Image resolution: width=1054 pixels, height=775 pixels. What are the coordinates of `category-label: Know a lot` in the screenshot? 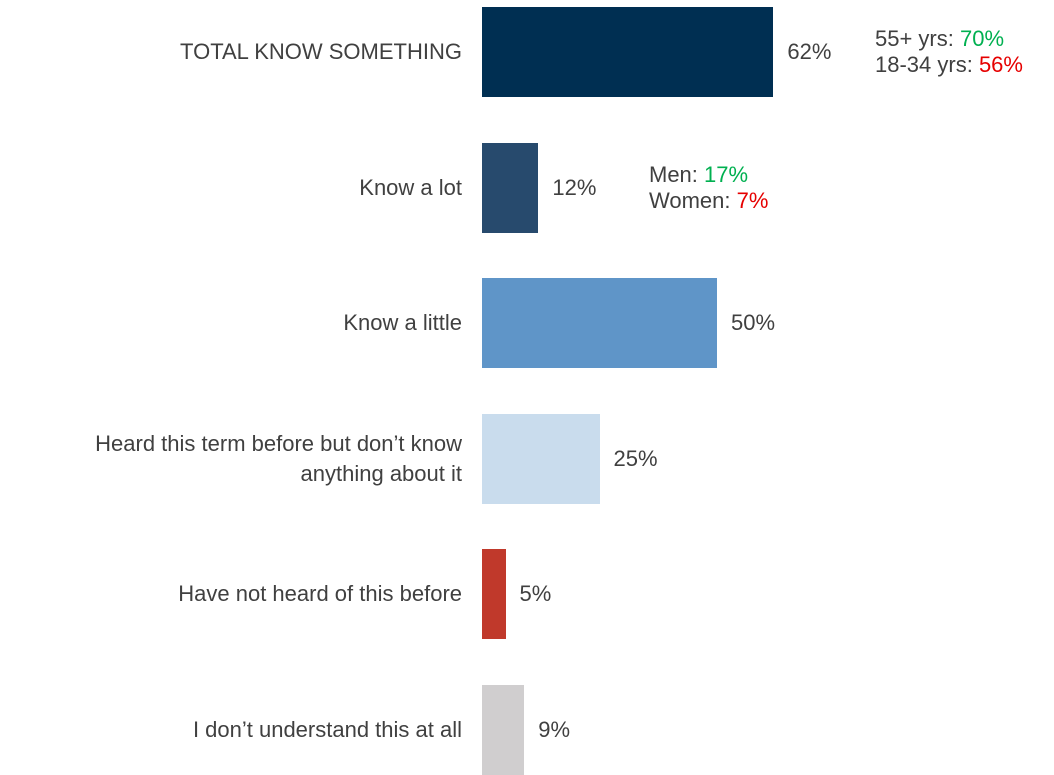 It's located at (410, 188).